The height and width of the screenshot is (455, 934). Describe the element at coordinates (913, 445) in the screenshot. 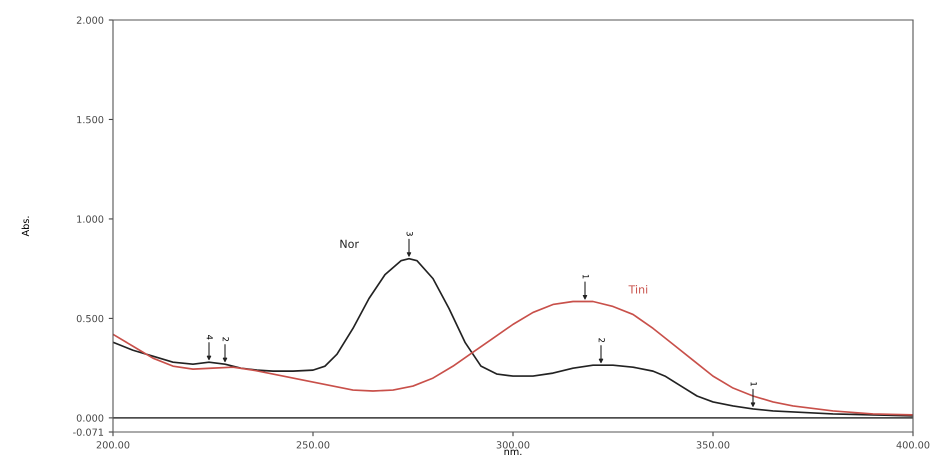

I see `x-tick-label: 400.00` at that location.